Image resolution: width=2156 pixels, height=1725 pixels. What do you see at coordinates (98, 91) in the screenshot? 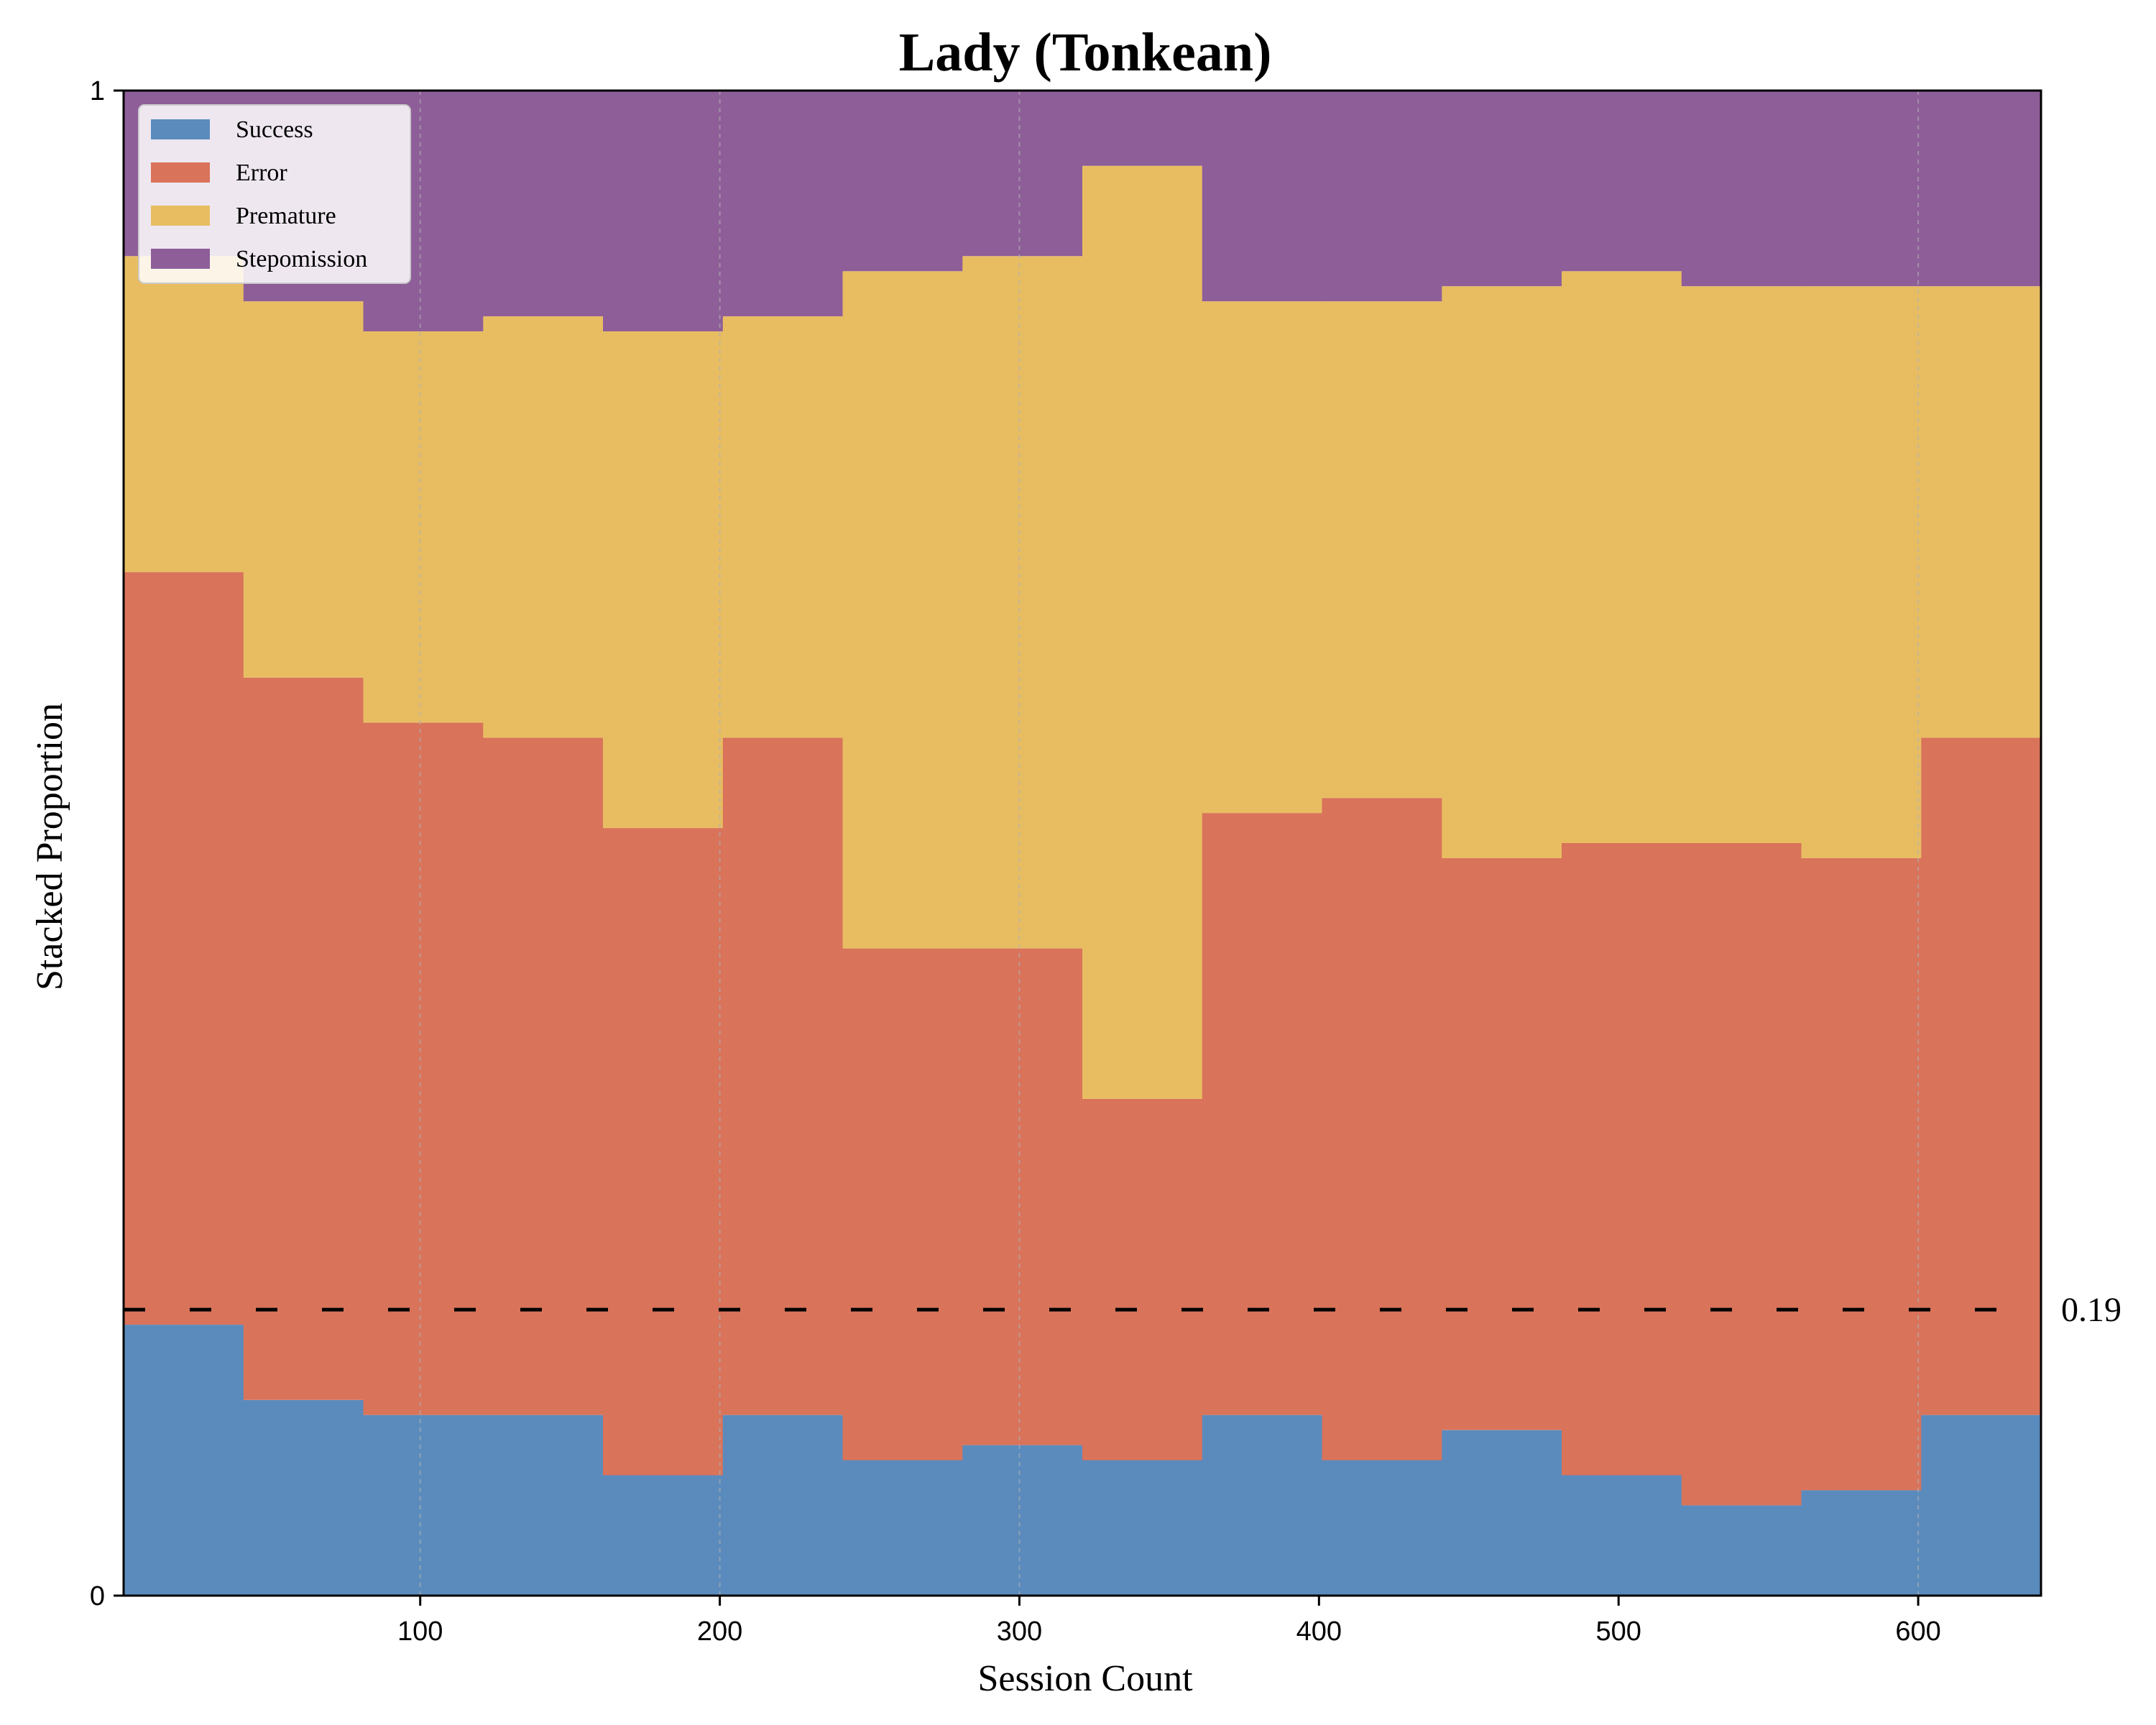
I see `y-tick-label: 1` at bounding box center [98, 91].